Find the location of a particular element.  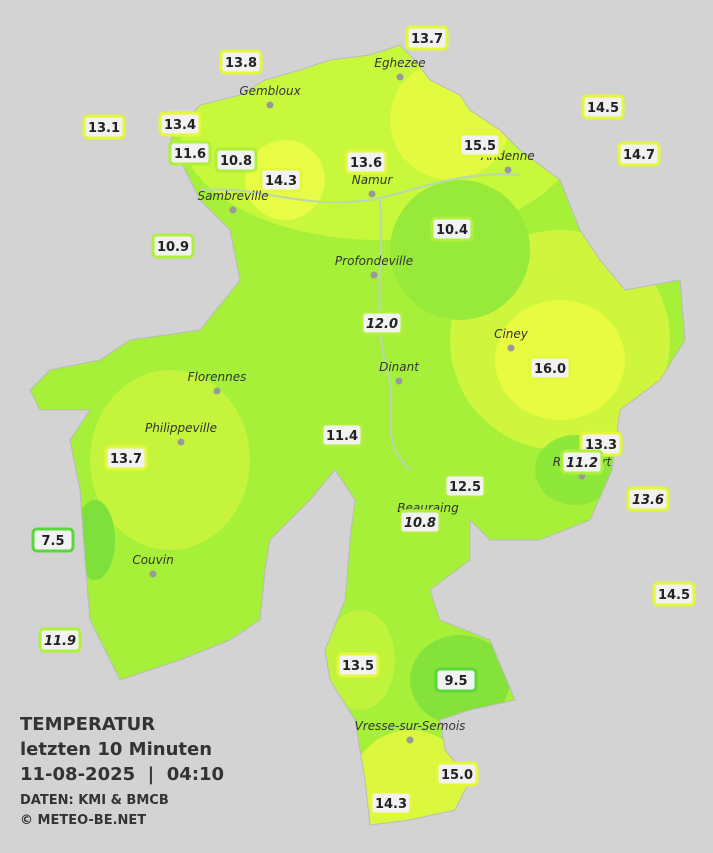

station-value: 12.5 is located at coordinates (465, 487).